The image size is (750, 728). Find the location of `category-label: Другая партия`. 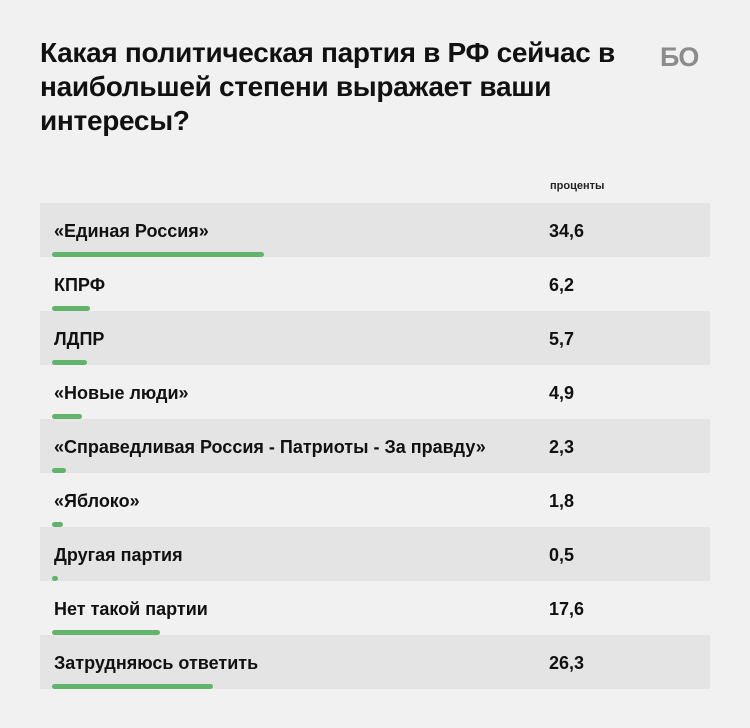

category-label: Другая партия is located at coordinates (118, 555).